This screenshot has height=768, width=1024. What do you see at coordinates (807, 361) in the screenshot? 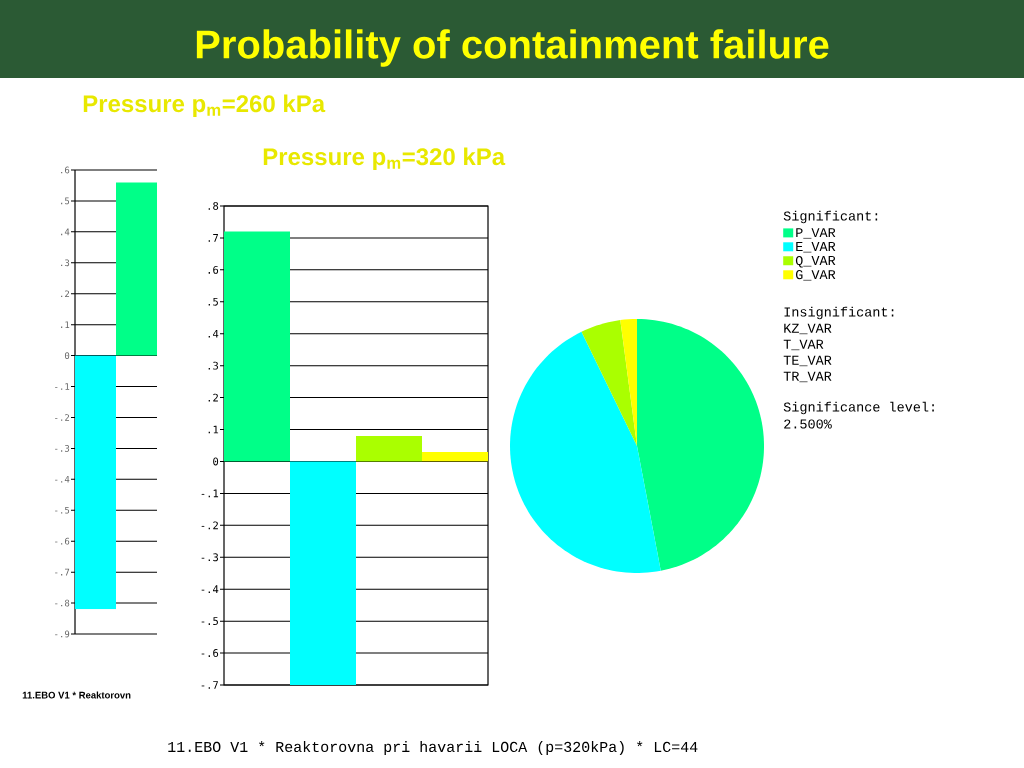
I see `text: TE_VAR` at bounding box center [807, 361].